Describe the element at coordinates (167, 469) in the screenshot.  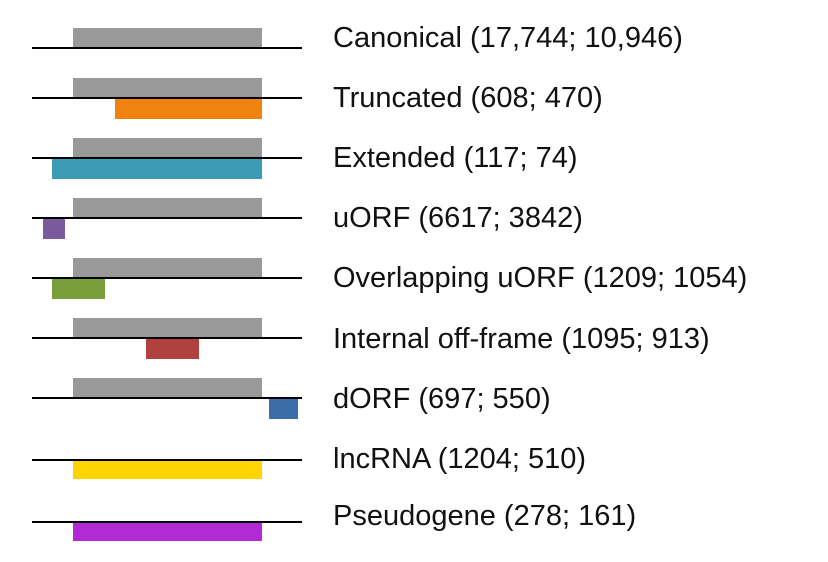
I see `lncrna-orf-bar` at that location.